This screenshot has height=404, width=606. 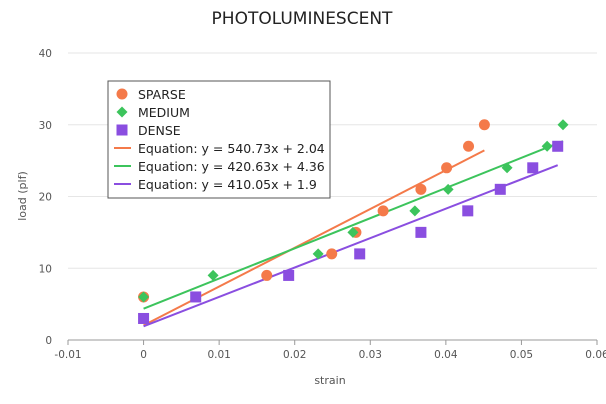 I want to click on legend-label-trendline-1: Equation: y = 420.63x + 4.36, so click(x=231, y=166).